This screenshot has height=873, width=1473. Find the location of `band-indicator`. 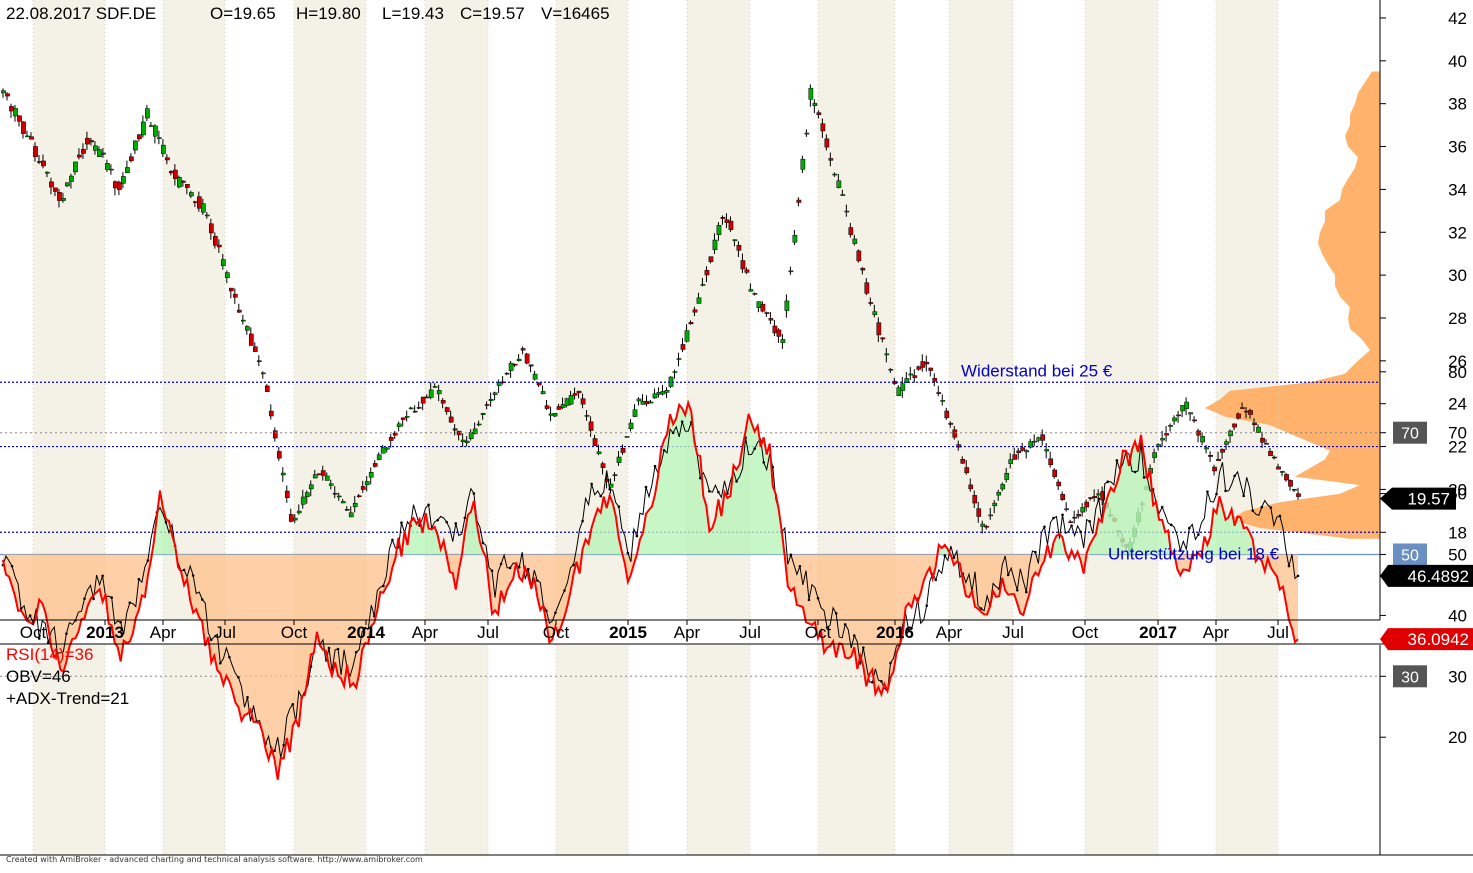

band-indicator is located at coordinates (69, 750).